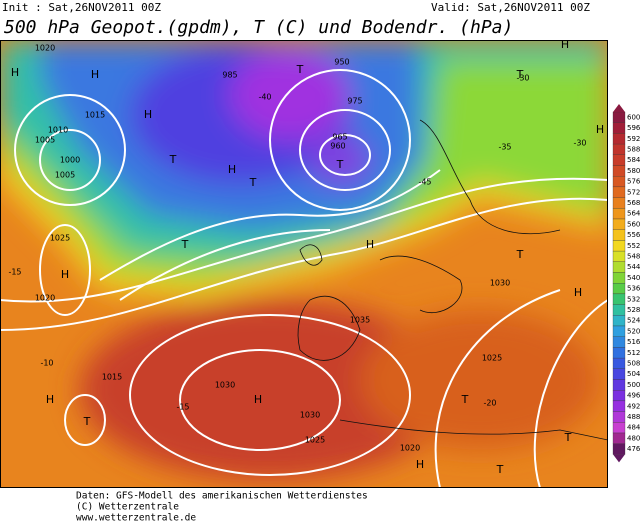 The width and height of the screenshot is (640, 525). I want to click on colorbar-label: 516, so click(633, 342).